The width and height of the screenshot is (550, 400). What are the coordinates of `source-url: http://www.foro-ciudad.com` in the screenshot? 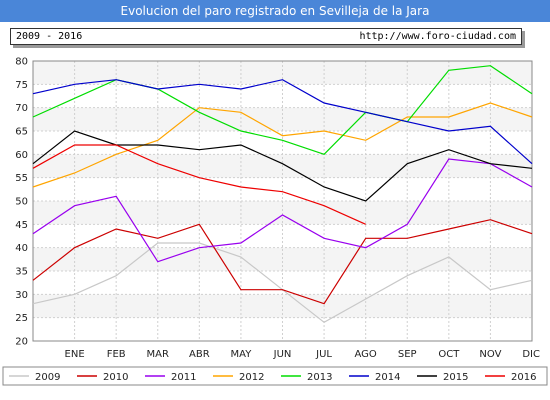 It's located at (437, 36).